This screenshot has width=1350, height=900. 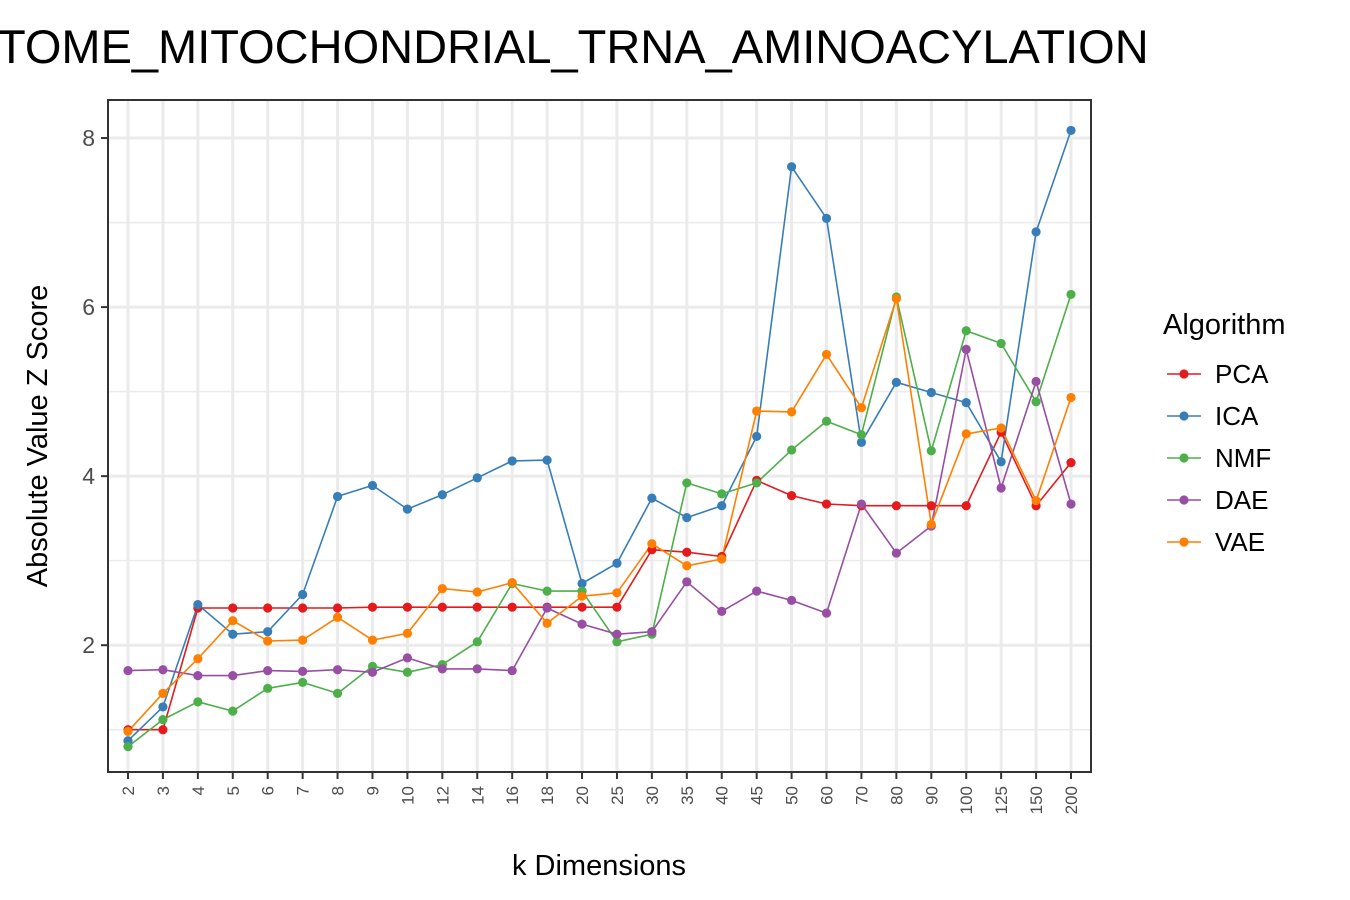 What do you see at coordinates (1243, 458) in the screenshot?
I see `legend-label: NMF` at bounding box center [1243, 458].